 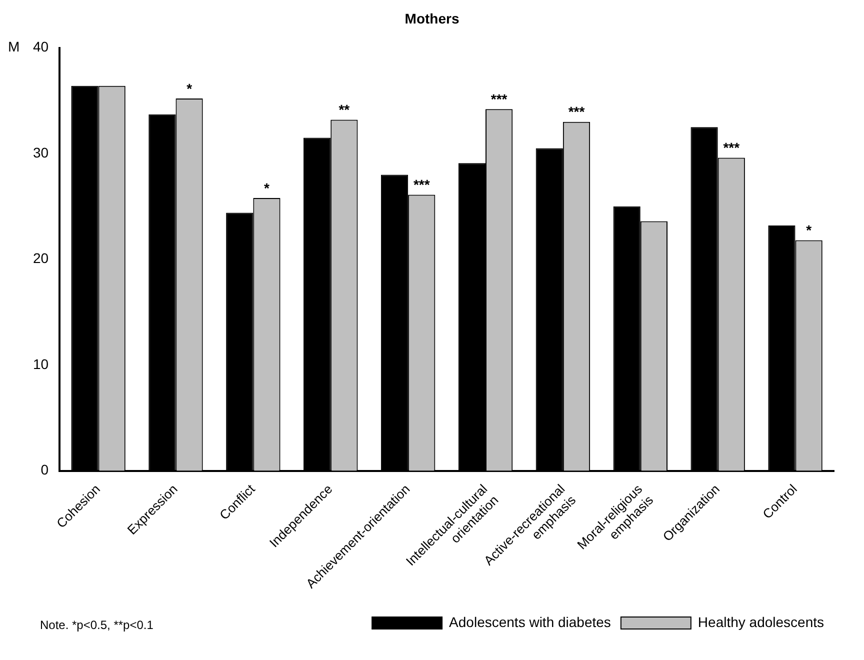 What do you see at coordinates (40, 152) in the screenshot?
I see `y-tick-label: 30` at bounding box center [40, 152].